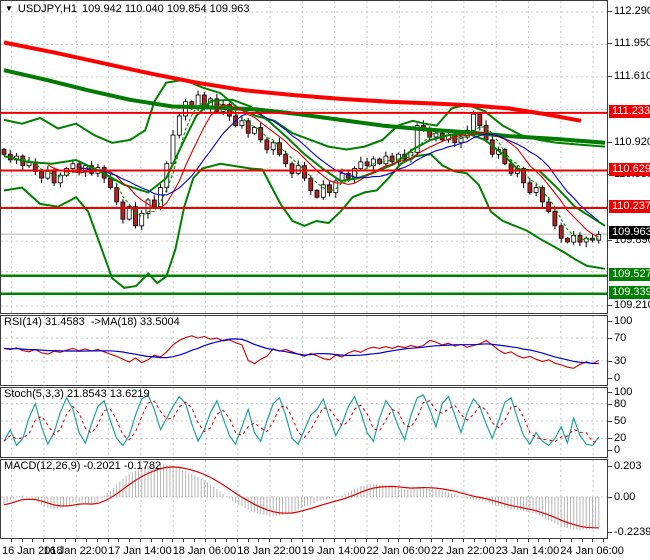 The width and height of the screenshot is (650, 560). I want to click on price-badge-level: 109.339, so click(629, 292).